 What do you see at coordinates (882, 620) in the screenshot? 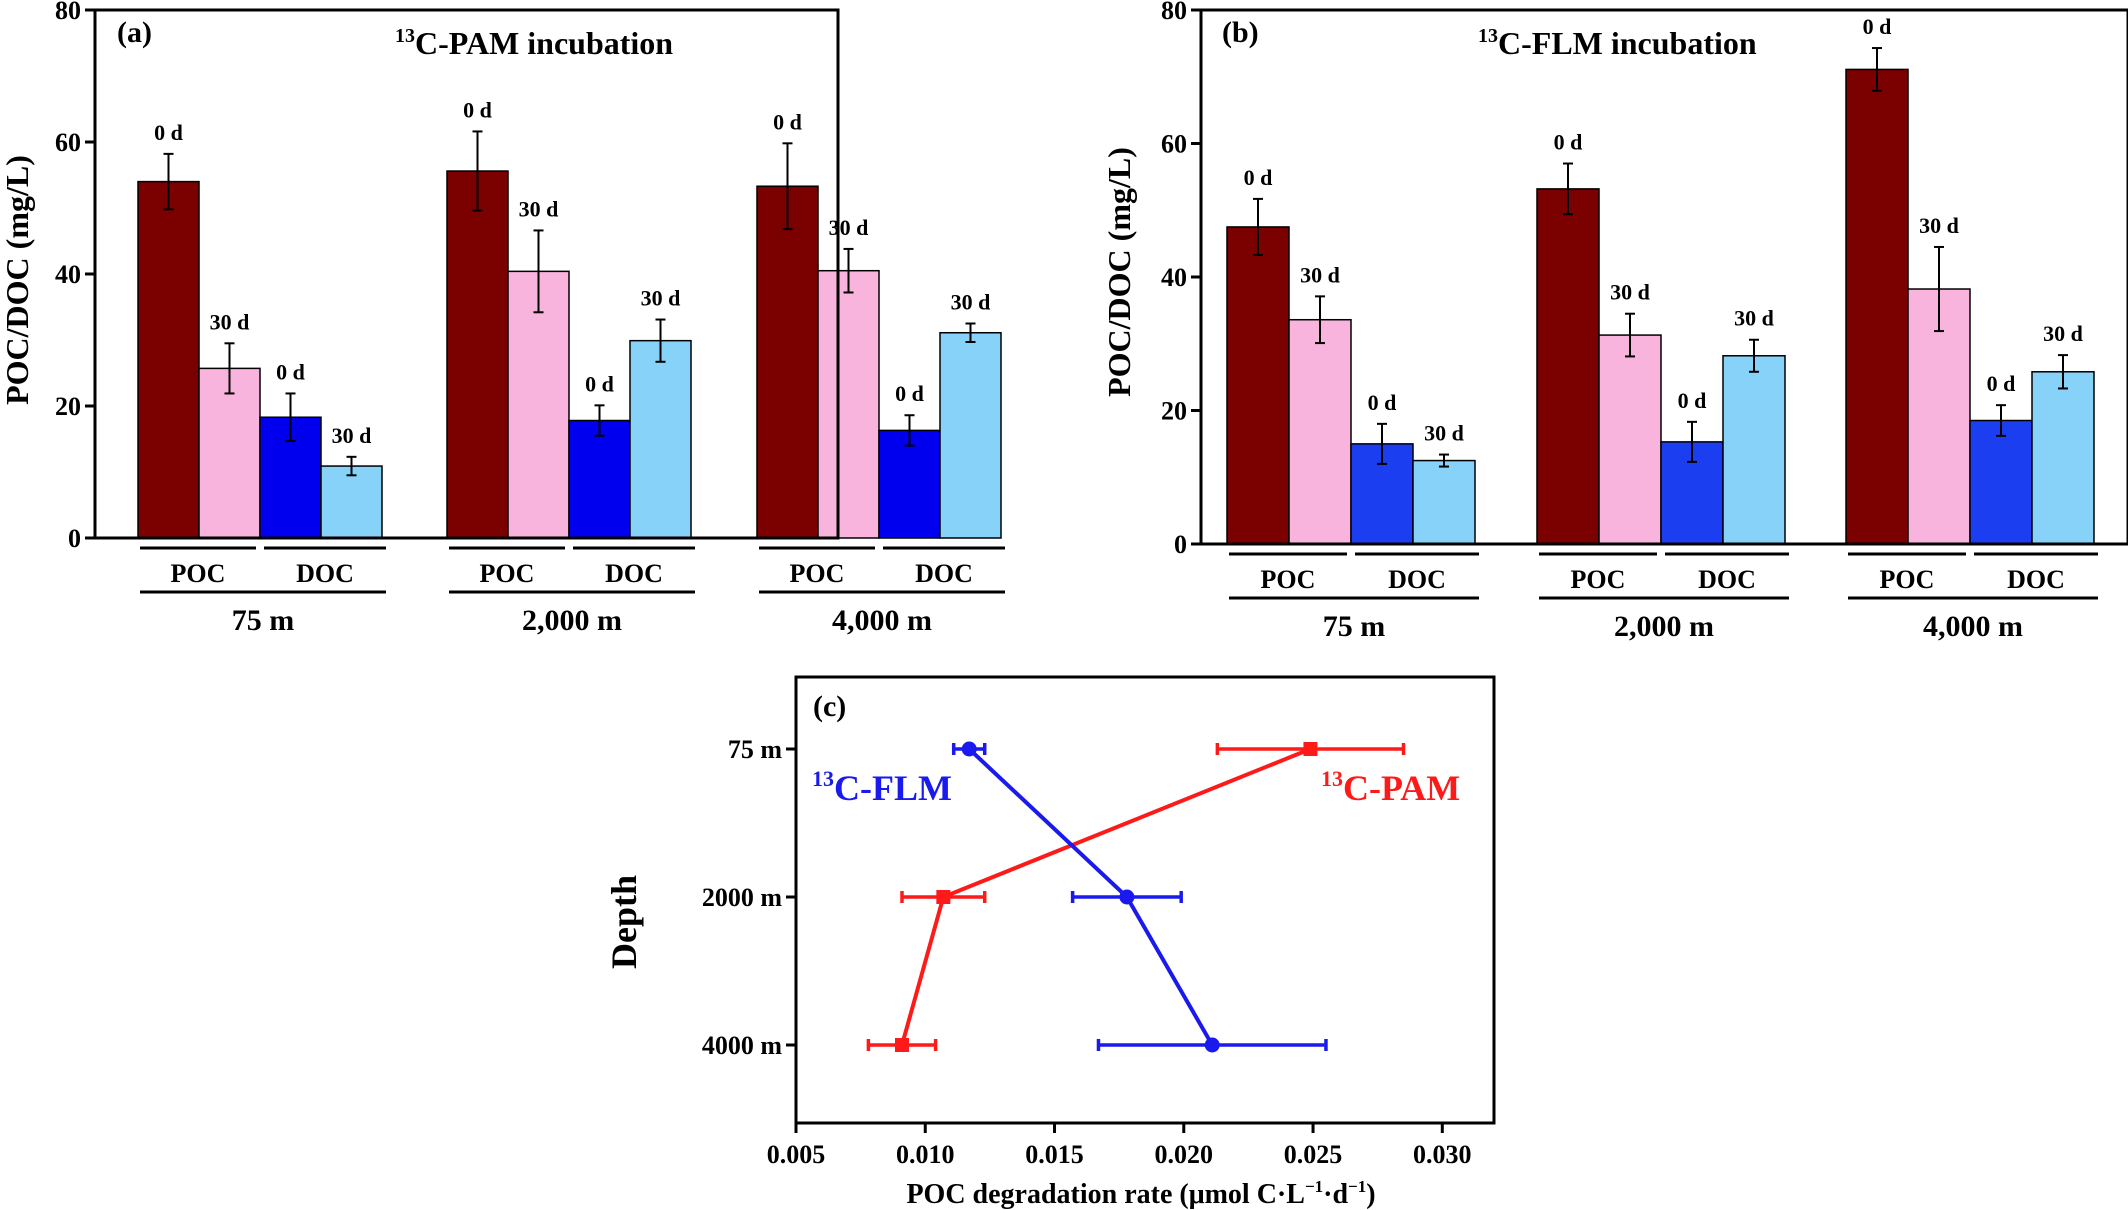
I see `a-depth-label: 4,000 m` at bounding box center [882, 620].